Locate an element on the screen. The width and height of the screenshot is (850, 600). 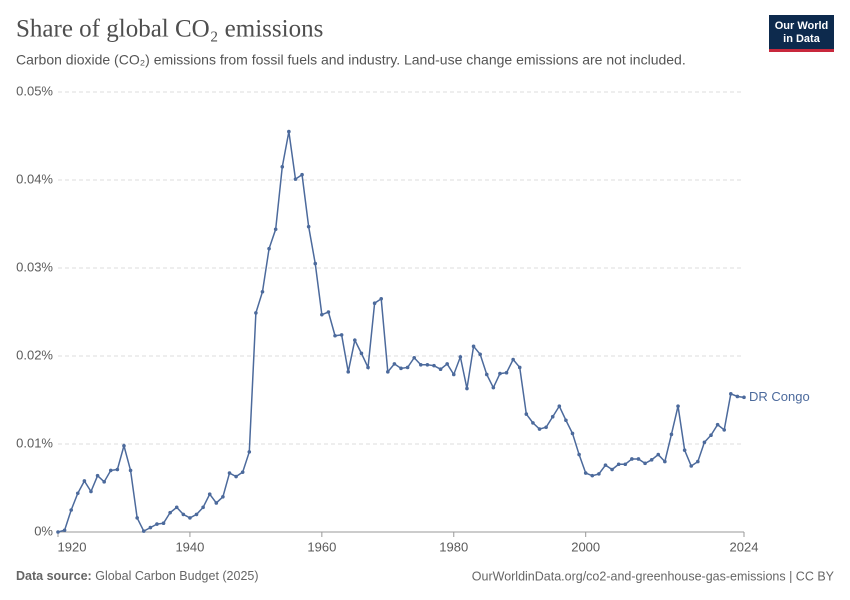
x-tick-label: 2000 is located at coordinates (585, 546).